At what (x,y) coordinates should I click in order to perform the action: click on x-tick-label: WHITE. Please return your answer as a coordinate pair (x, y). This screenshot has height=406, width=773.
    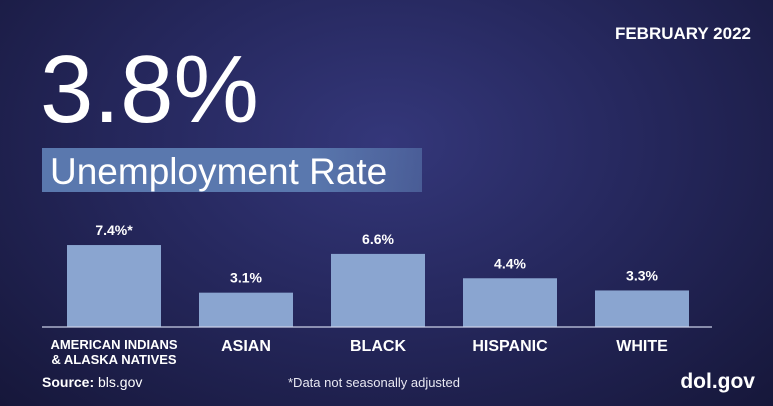
    Looking at the image, I should click on (642, 346).